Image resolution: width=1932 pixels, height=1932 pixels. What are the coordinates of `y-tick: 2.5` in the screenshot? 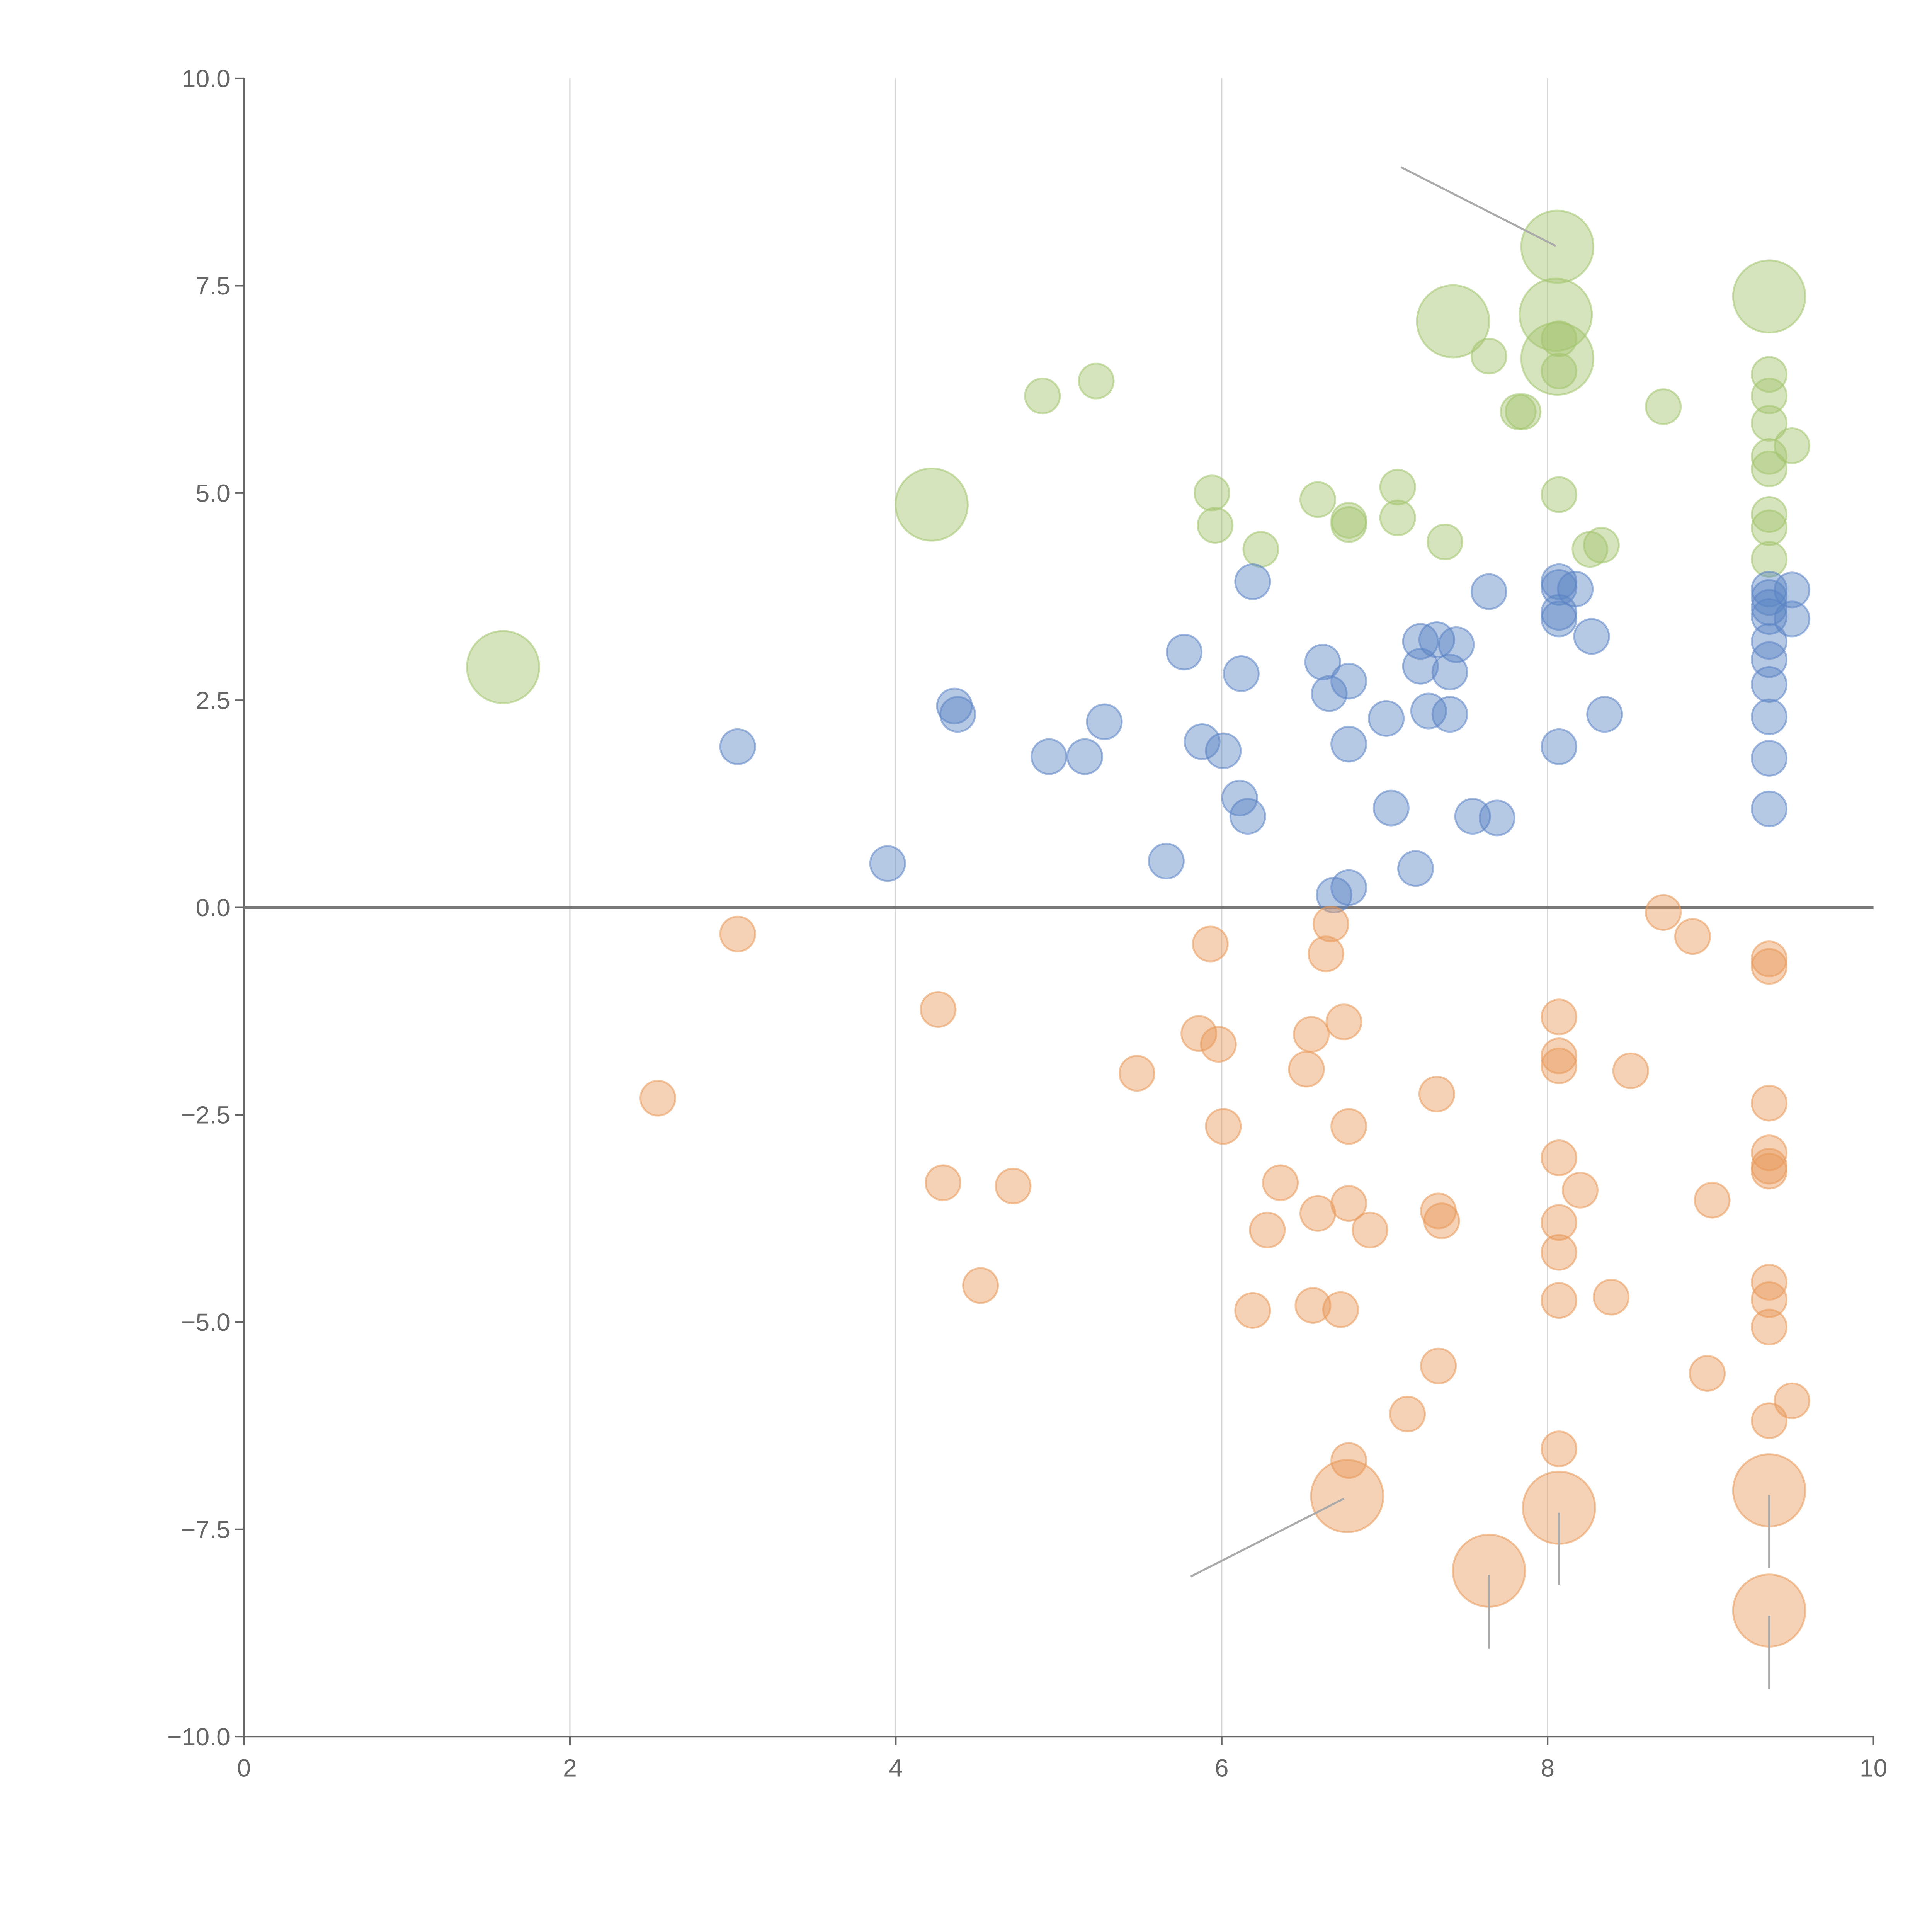 It's located at (220, 701).